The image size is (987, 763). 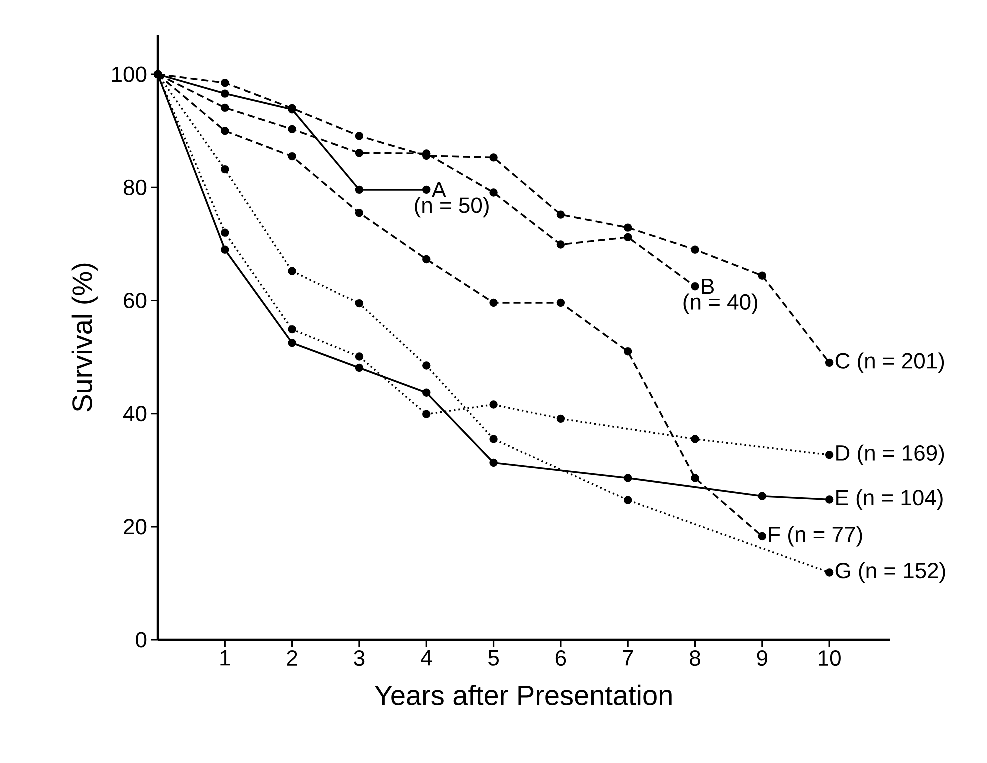 I want to click on y-tick-label: 40, so click(x=135, y=414).